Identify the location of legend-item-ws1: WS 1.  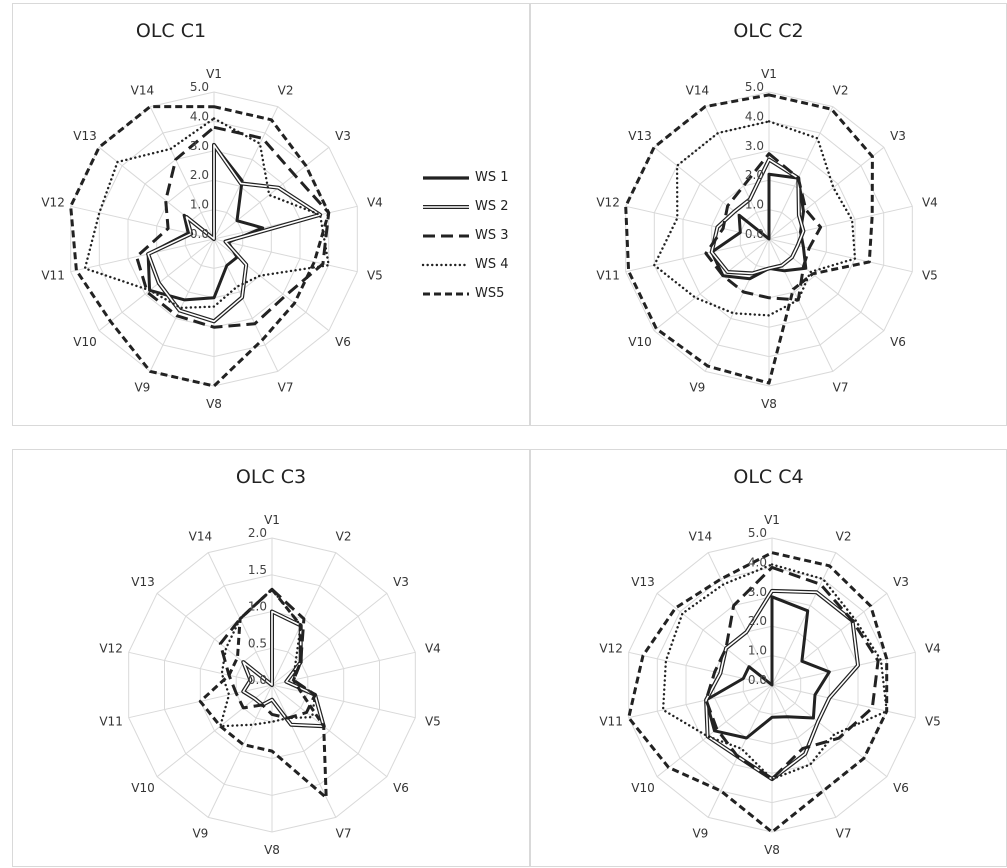
(481, 181).